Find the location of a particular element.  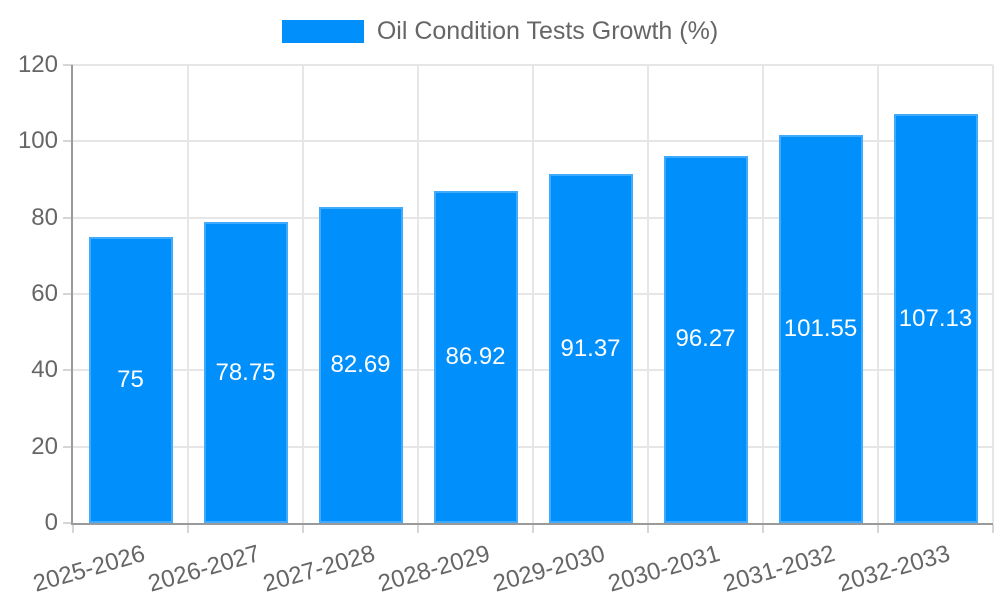

y-axis-line is located at coordinates (72, 295).